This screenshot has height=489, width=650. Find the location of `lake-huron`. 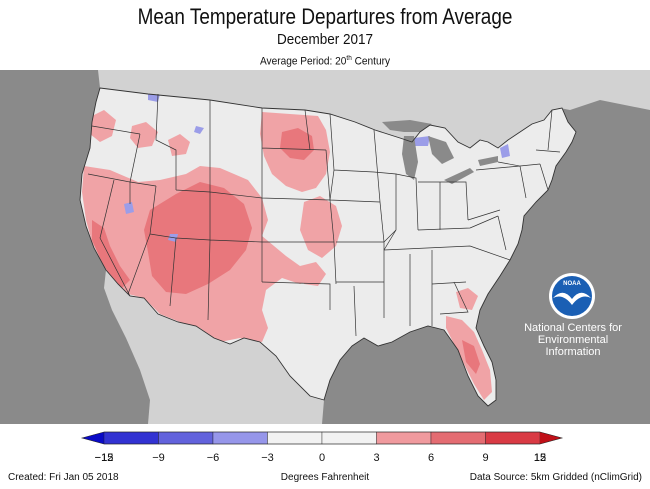

lake-huron is located at coordinates (441, 150).